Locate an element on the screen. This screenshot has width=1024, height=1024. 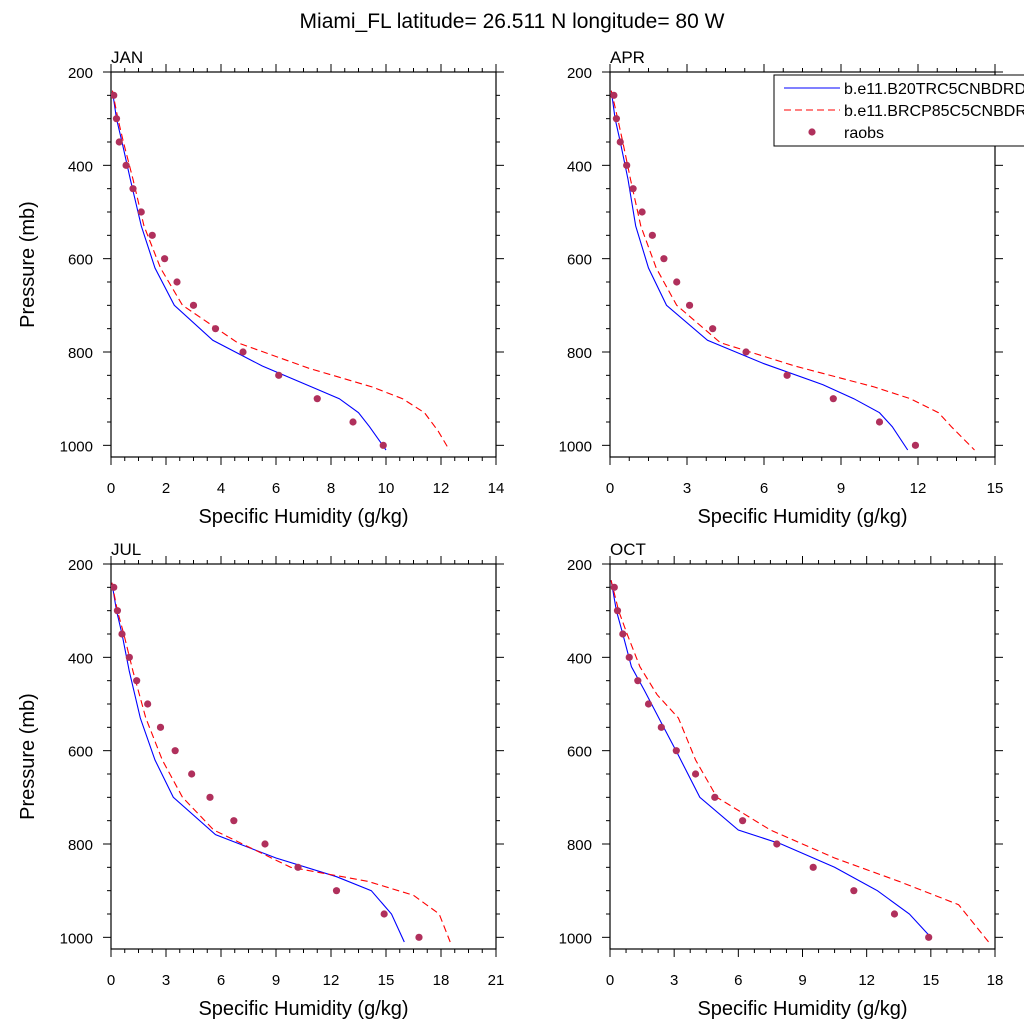
plot-frame is located at coordinates (303, 756).